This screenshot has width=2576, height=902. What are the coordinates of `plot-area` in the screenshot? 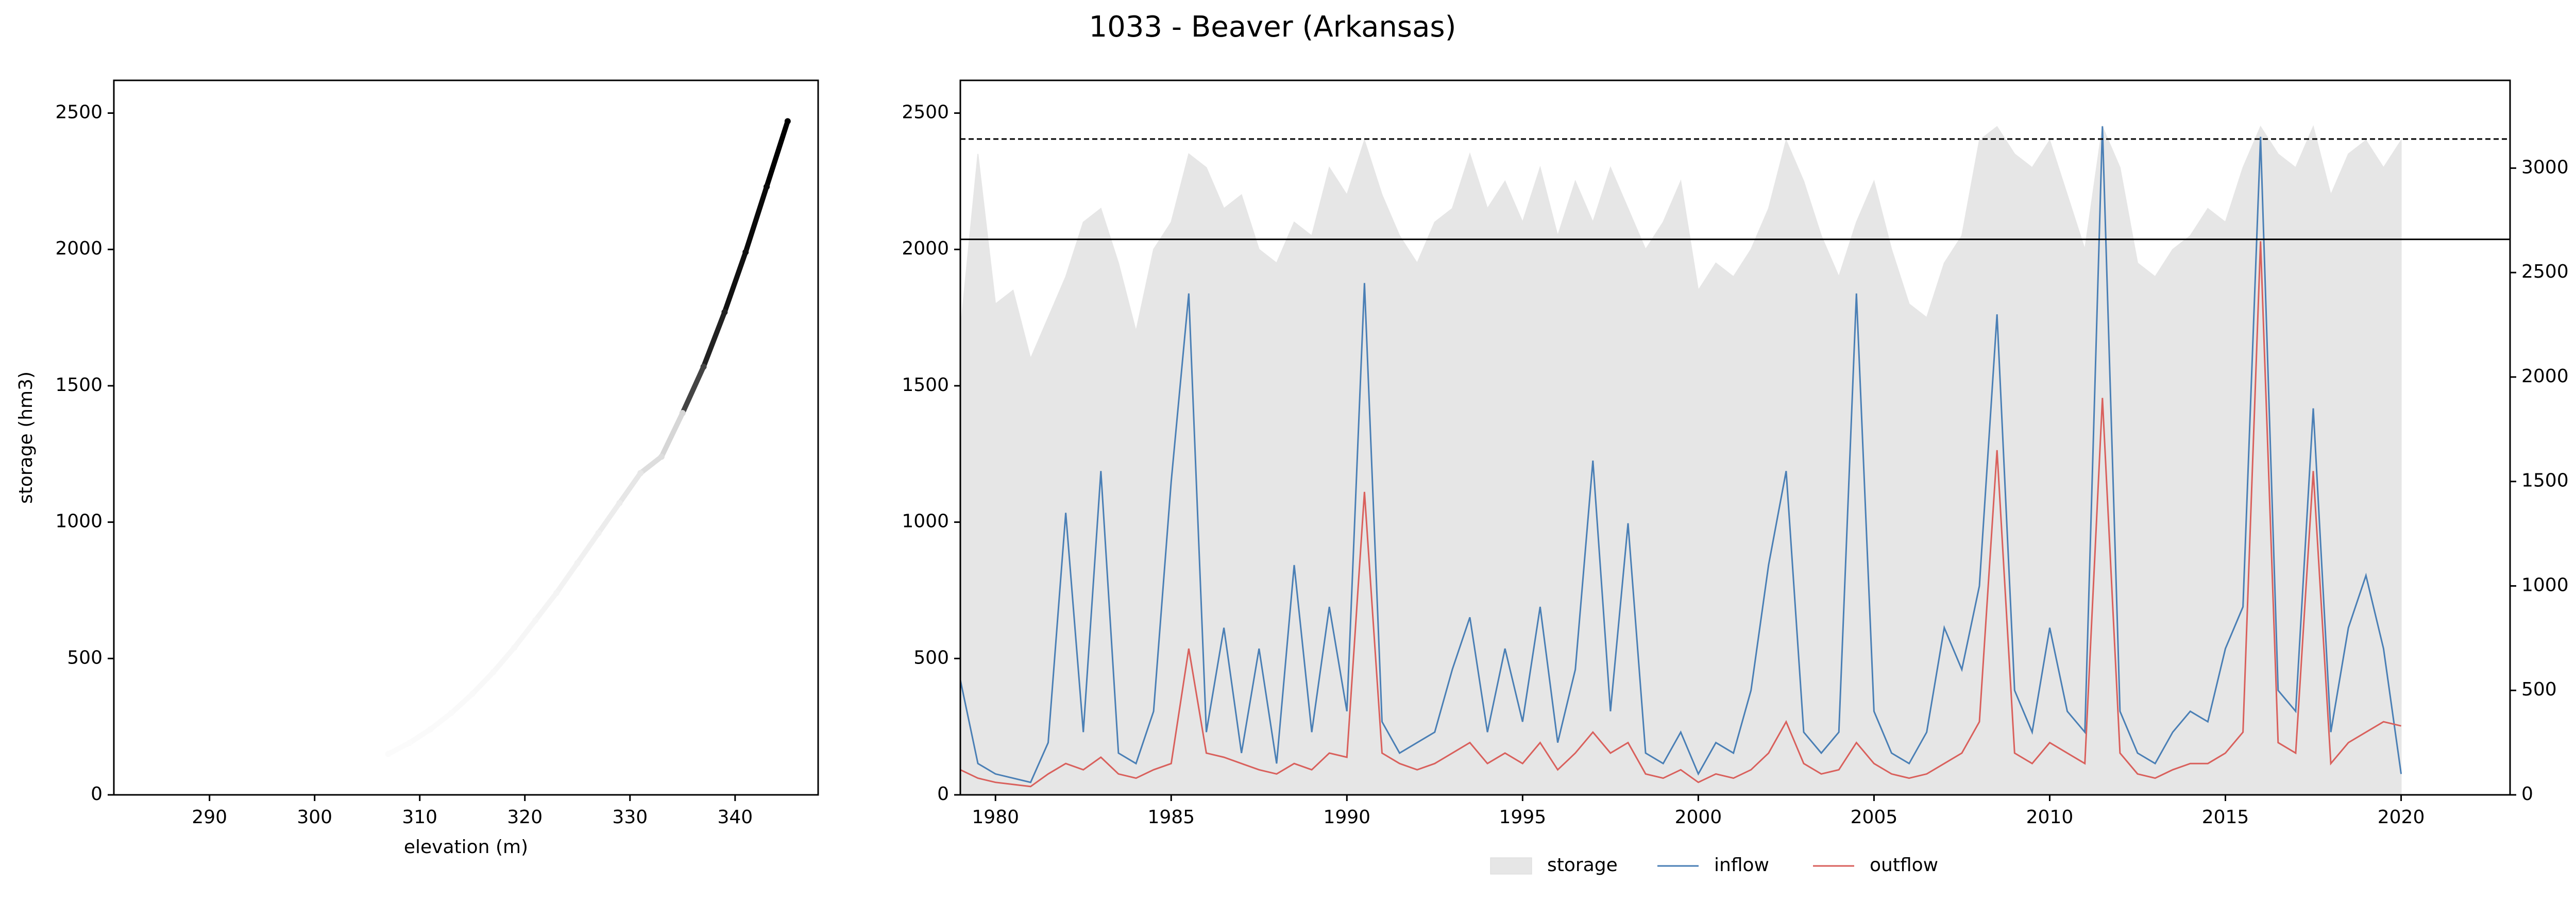 It's located at (588, 437).